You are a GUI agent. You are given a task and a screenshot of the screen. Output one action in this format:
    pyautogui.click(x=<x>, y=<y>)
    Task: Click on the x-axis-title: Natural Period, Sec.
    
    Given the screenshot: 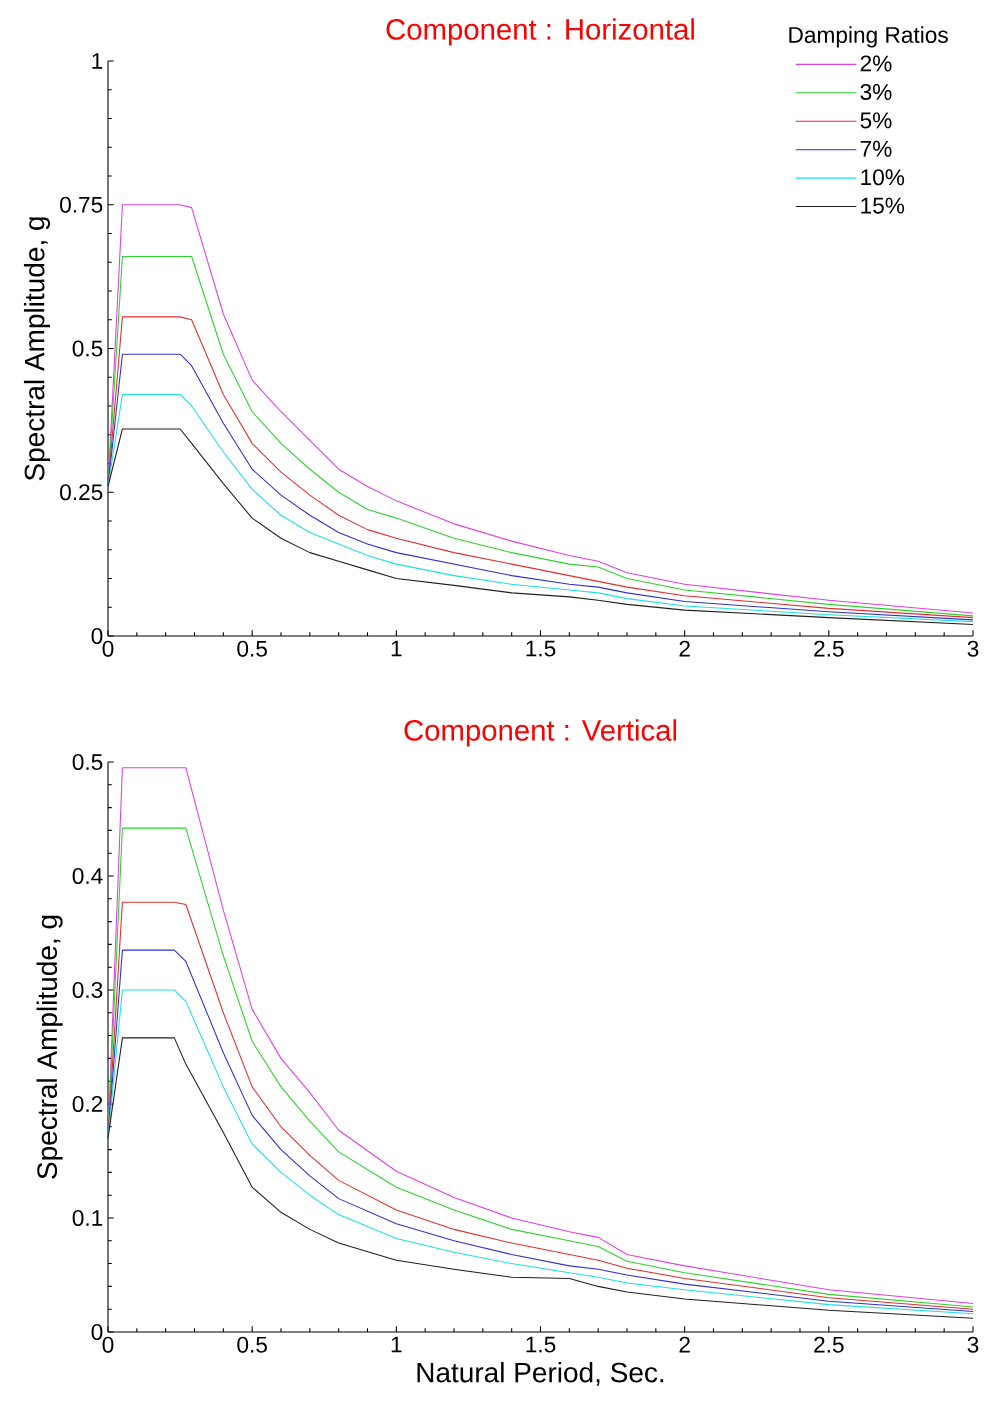 What is the action you would take?
    pyautogui.click(x=540, y=1373)
    